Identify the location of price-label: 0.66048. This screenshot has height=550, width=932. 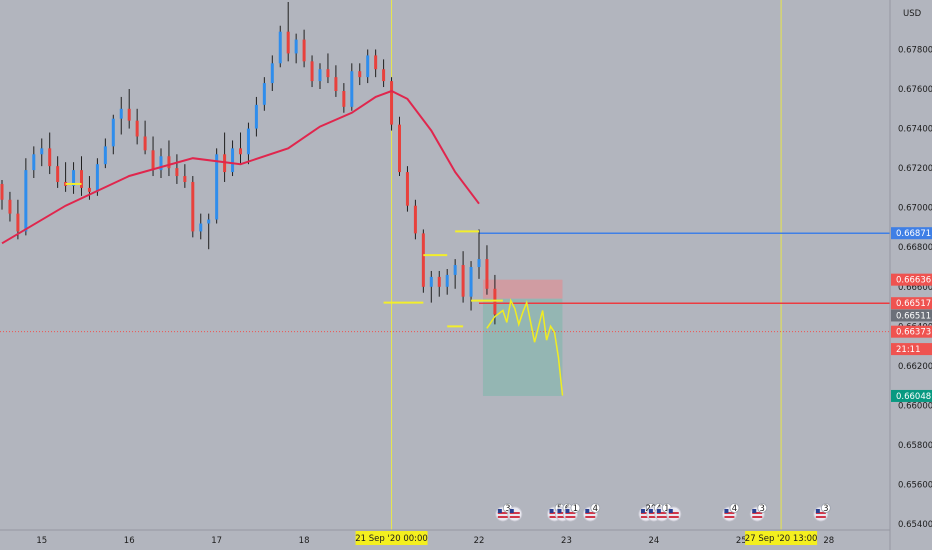
(913, 397).